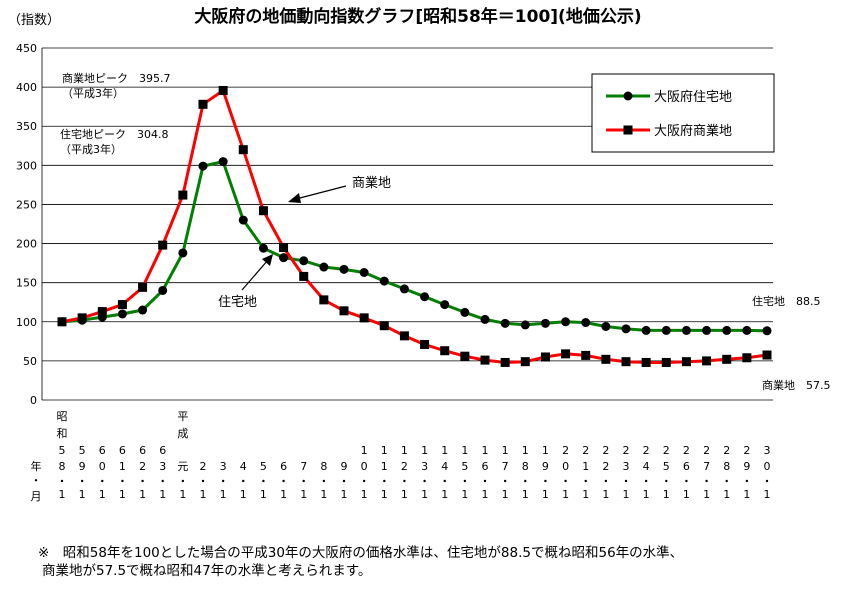 The width and height of the screenshot is (852, 596). Describe the element at coordinates (182, 433) in the screenshot. I see `x-era-label: 成` at that location.